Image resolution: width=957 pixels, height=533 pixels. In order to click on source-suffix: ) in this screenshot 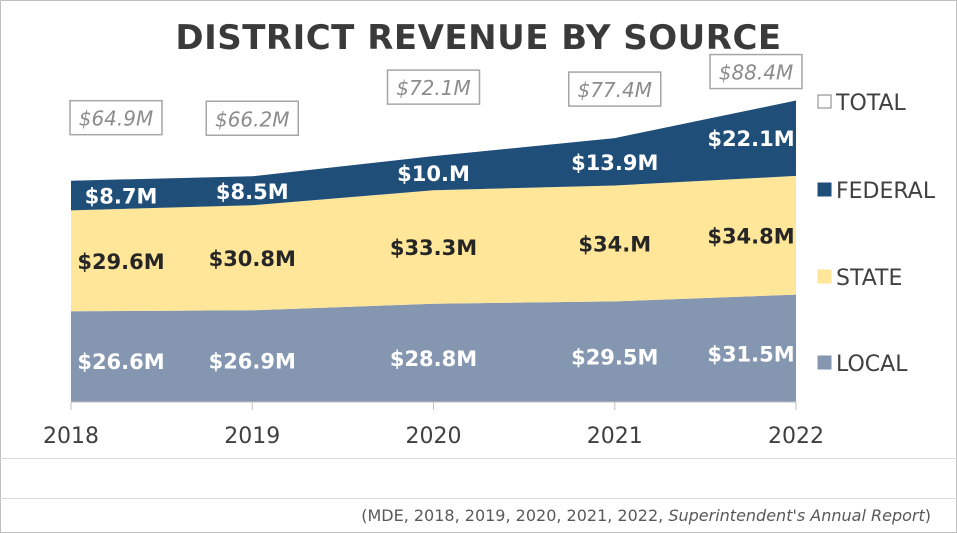, I will do `click(927, 515)`.